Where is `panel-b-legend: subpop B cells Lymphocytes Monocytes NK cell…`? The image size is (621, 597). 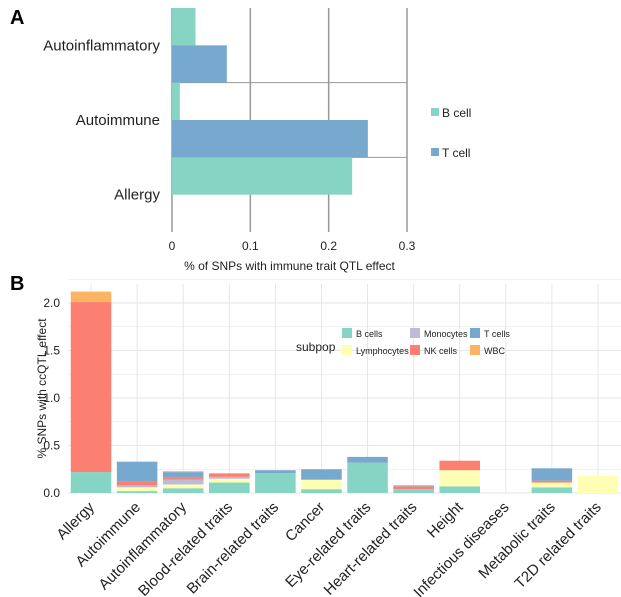
panel-b-legend: subpop B cells Lymphocytes Monocytes NK cell… is located at coordinates (403, 342).